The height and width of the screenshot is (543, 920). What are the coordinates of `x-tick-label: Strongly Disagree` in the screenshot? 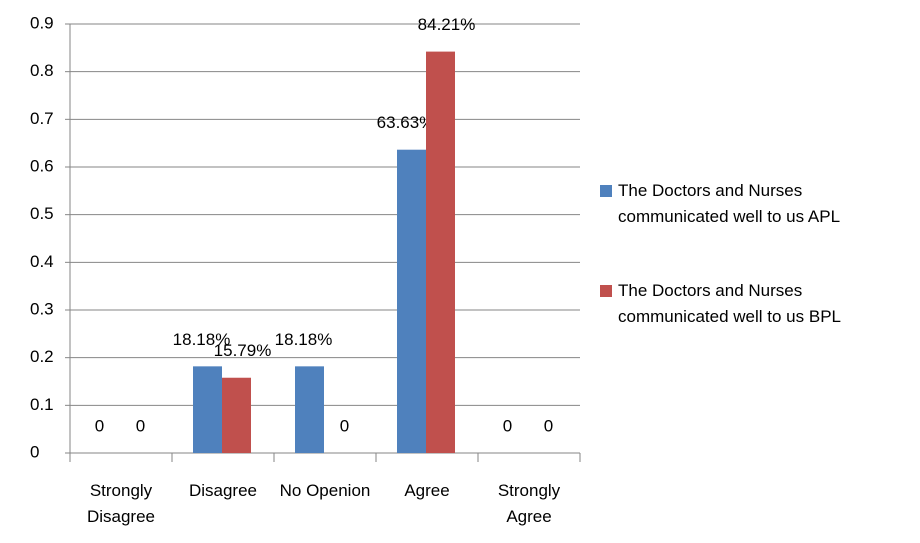 It's located at (121, 503).